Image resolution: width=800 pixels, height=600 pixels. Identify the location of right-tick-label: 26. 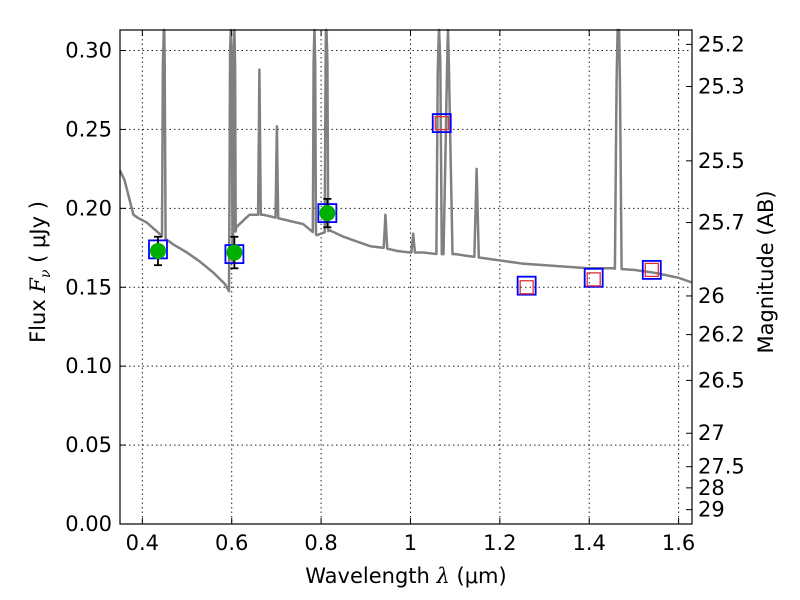
(711, 296).